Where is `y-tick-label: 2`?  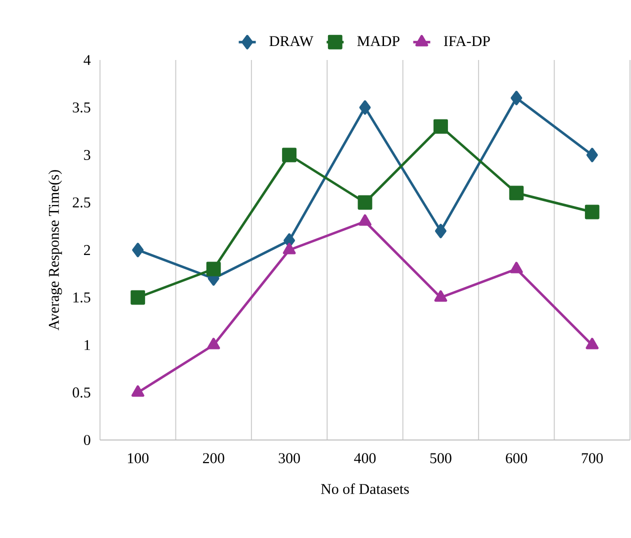 y-tick-label: 2 is located at coordinates (87, 250).